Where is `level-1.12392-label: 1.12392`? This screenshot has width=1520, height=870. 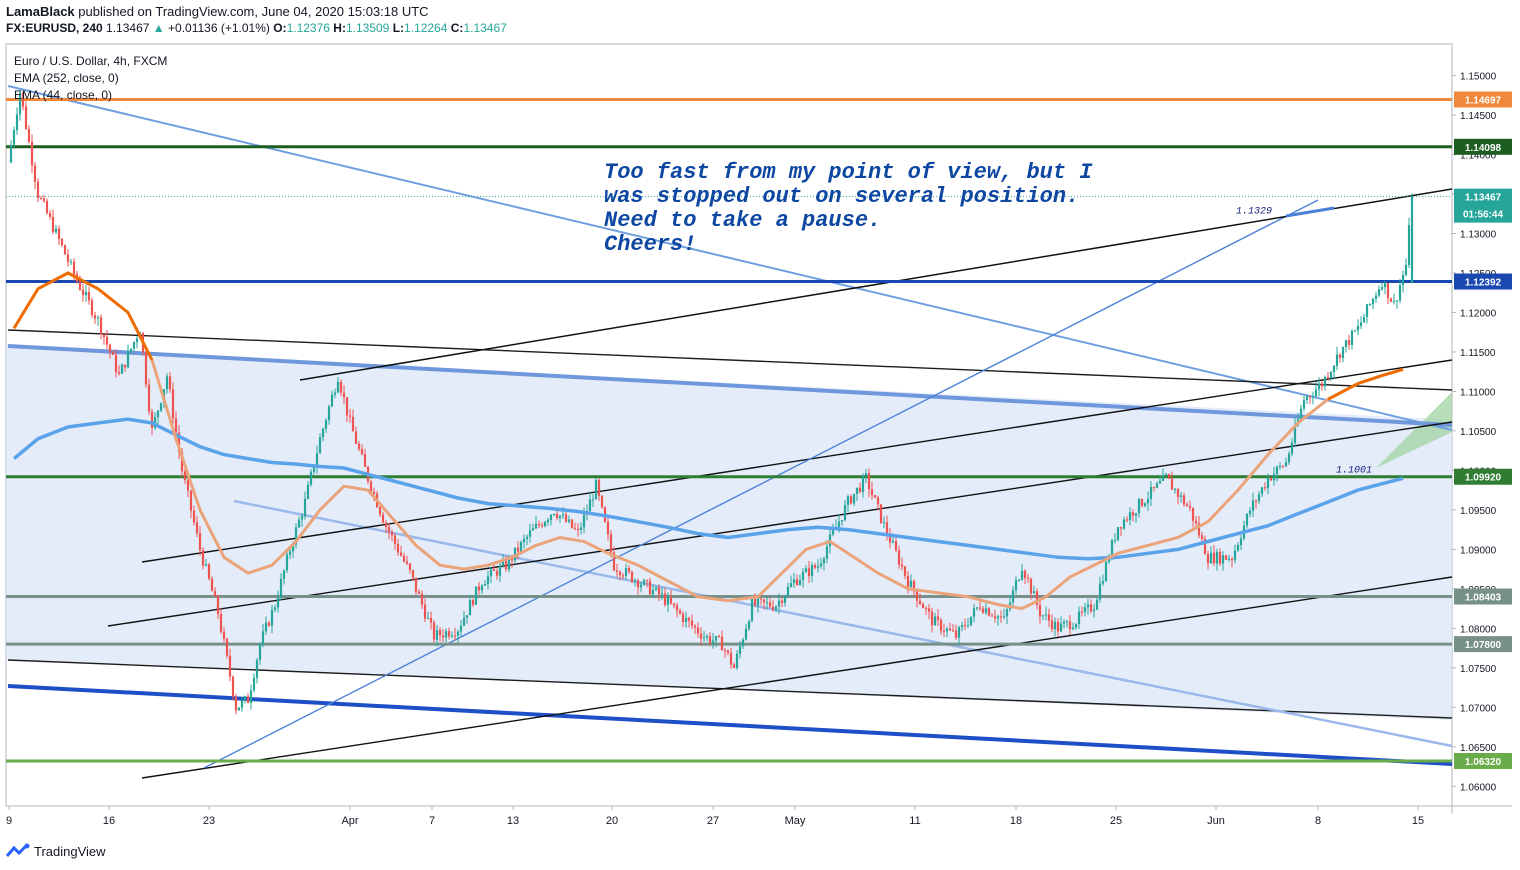
level-1.12392-label: 1.12392 is located at coordinates (1483, 283).